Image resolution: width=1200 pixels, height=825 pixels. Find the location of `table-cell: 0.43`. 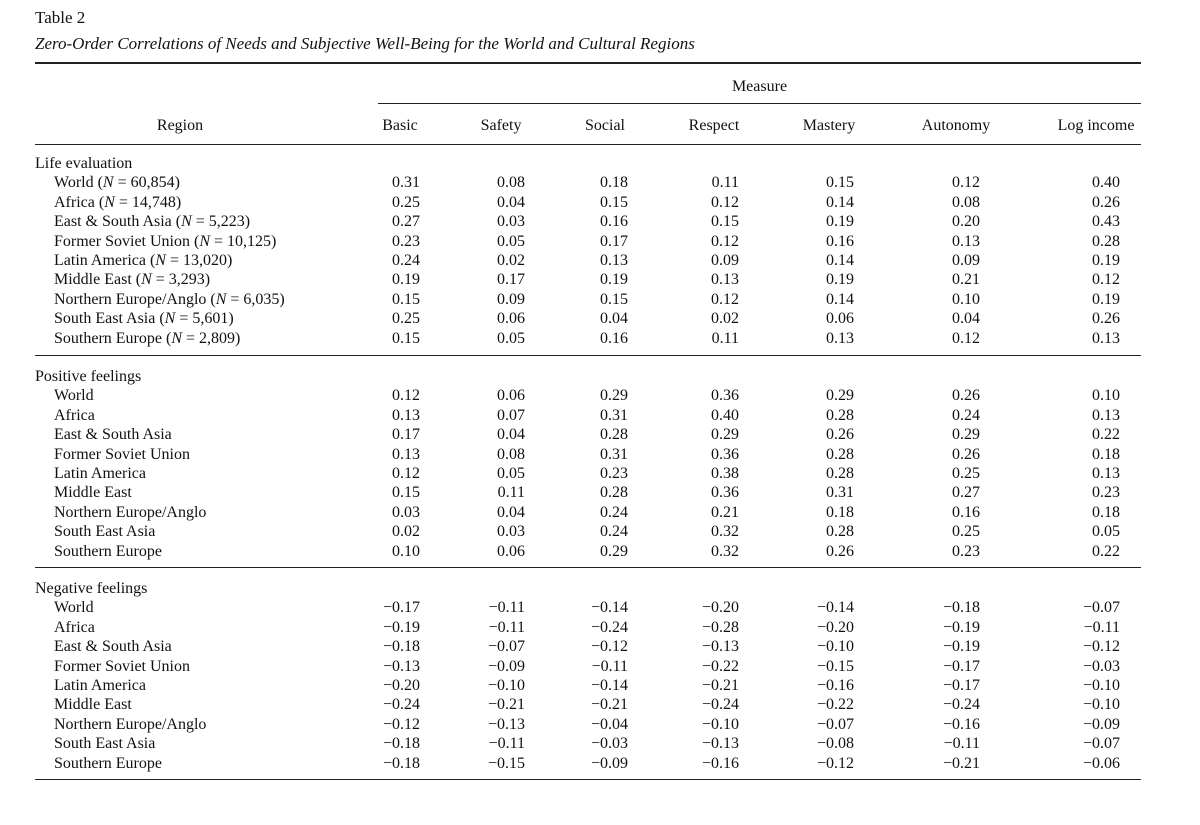

table-cell: 0.43 is located at coordinates (1106, 222).